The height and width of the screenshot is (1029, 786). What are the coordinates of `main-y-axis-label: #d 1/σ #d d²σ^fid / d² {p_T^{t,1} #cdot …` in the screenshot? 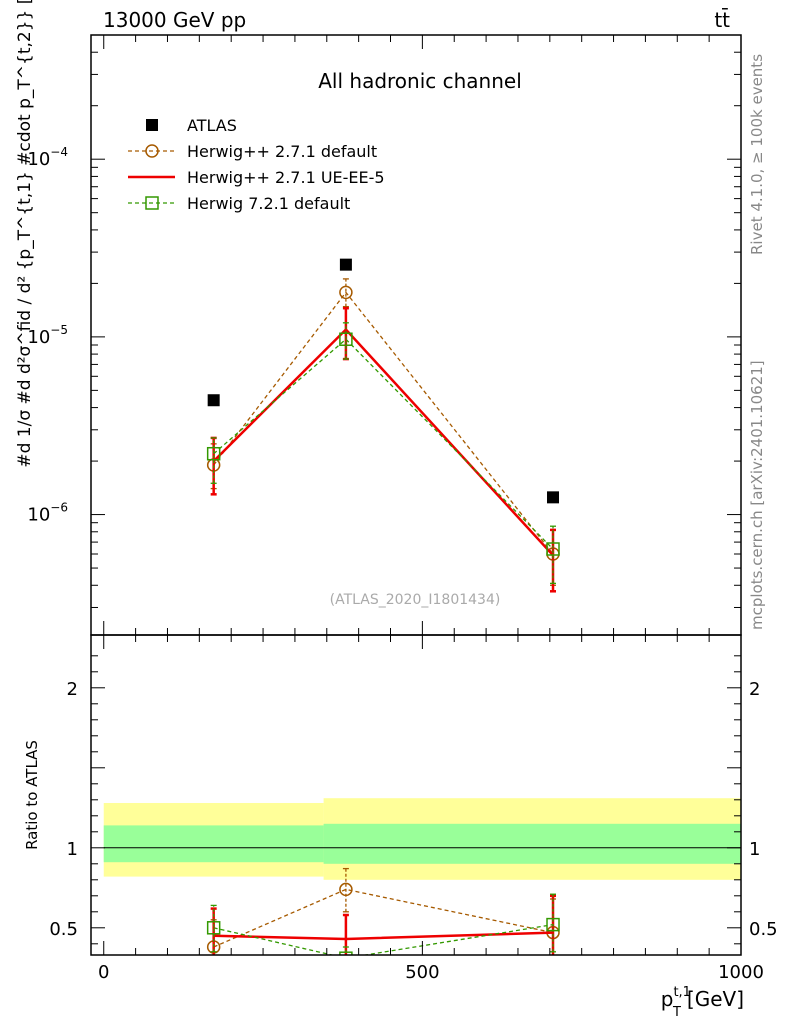 It's located at (25, 234).